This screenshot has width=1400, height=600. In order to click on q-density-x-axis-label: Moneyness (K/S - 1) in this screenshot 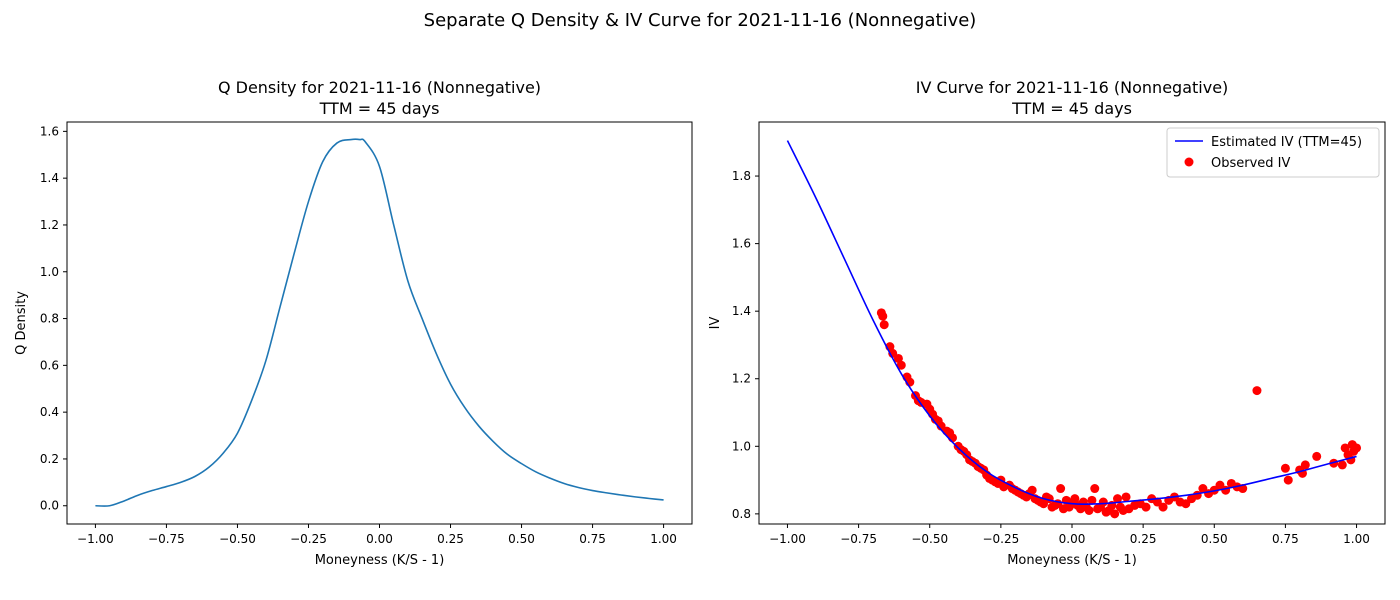, I will do `click(380, 560)`.